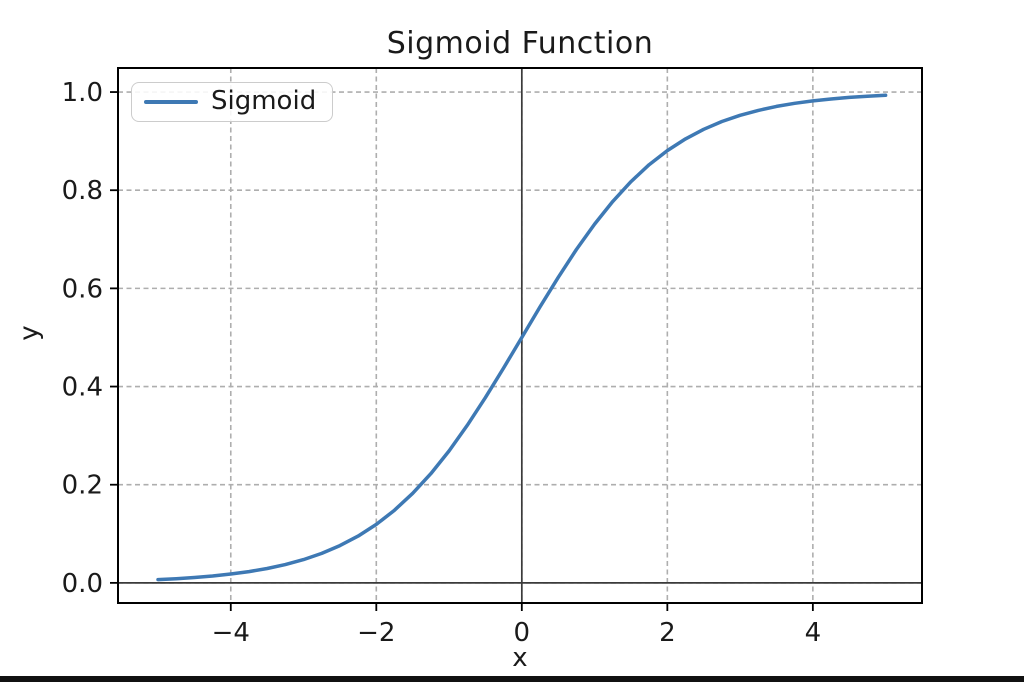  What do you see at coordinates (520, 43) in the screenshot?
I see `chart-title: Sigmoid Function` at bounding box center [520, 43].